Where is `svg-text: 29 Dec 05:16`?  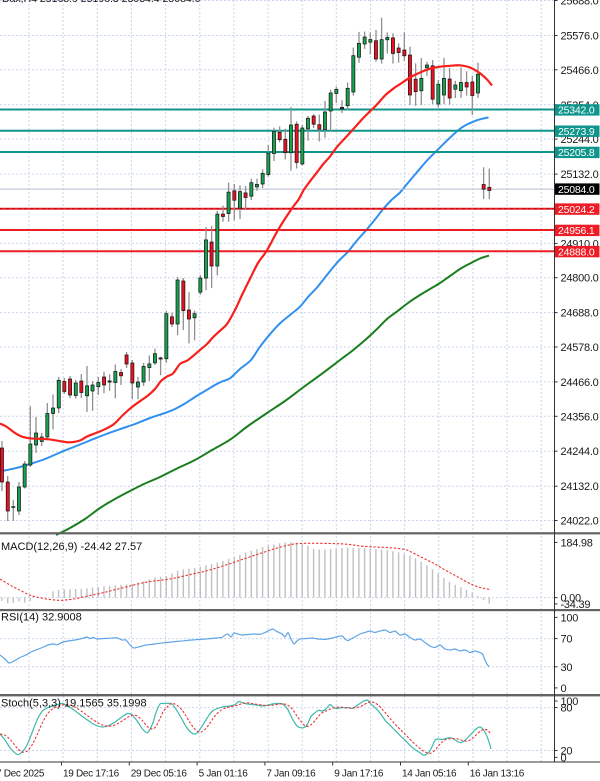 svg-text: 29 Dec 05:16 is located at coordinates (159, 773).